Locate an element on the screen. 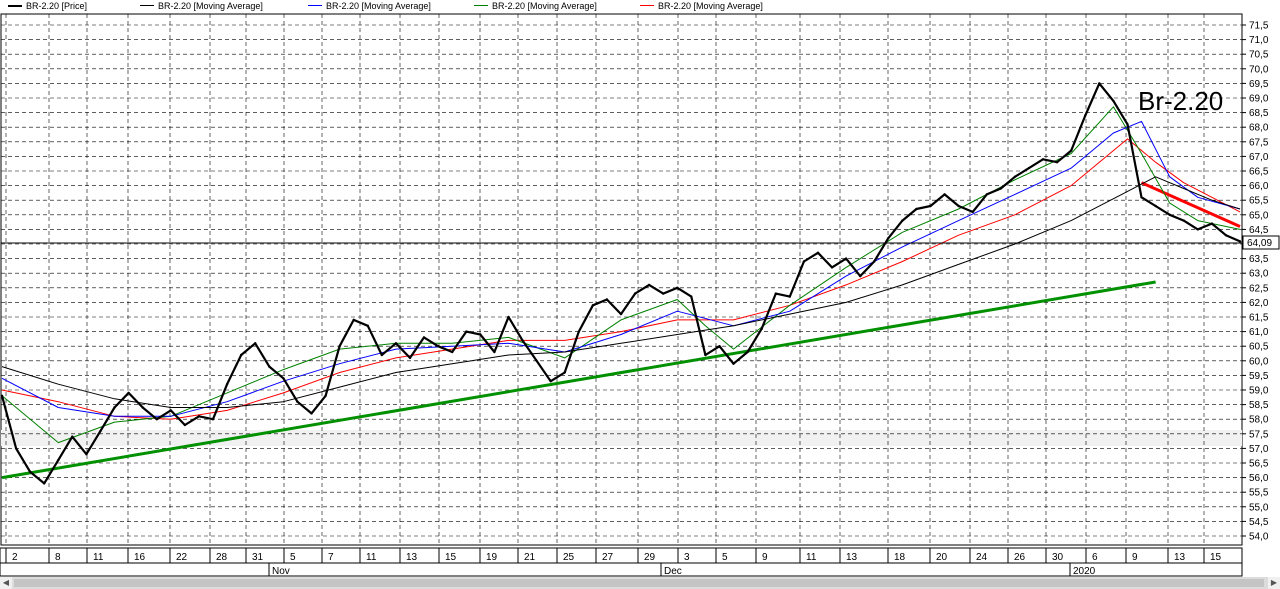 This screenshot has height=589, width=1280. scroll-right-arrow-icon: ▶ is located at coordinates (1274, 583).